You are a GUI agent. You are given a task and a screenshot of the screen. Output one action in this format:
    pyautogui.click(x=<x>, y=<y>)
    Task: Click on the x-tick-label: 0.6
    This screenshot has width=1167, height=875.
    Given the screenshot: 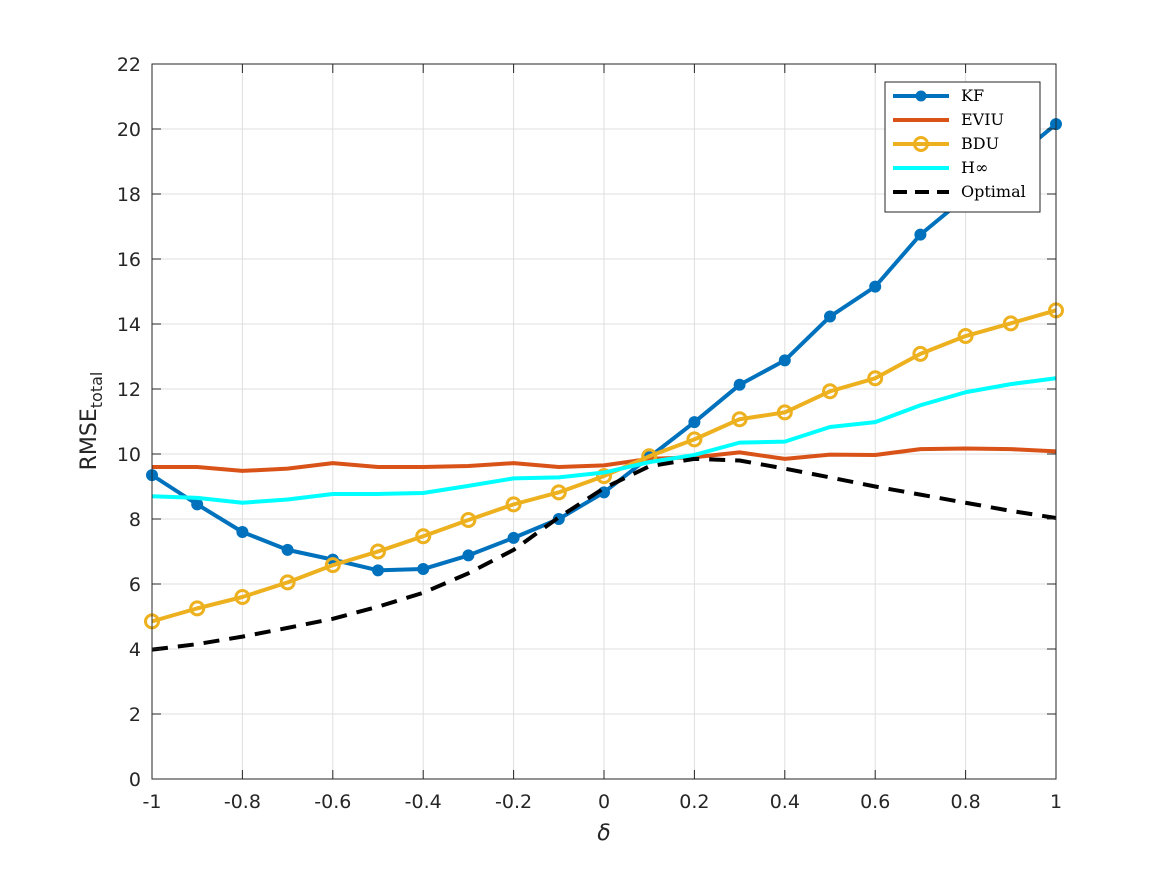 What is the action you would take?
    pyautogui.click(x=875, y=802)
    